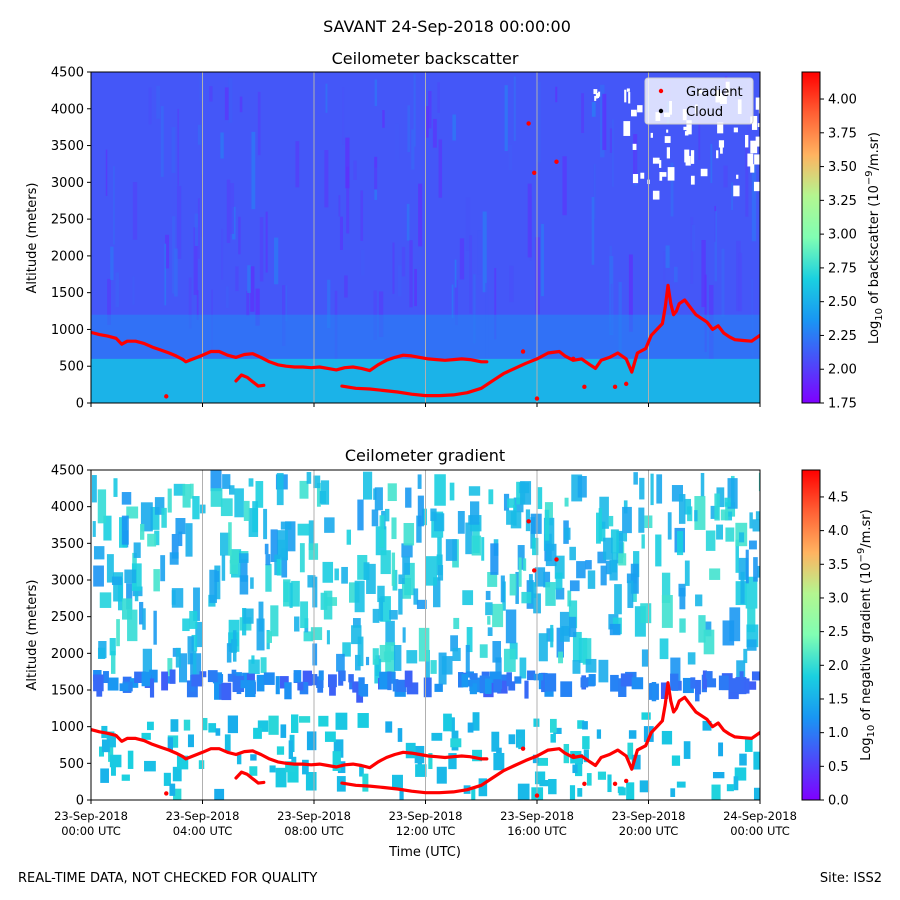 This screenshot has height=900, width=900. What do you see at coordinates (425, 455) in the screenshot?
I see `bottom-chart-title: Ceilometer gradient` at bounding box center [425, 455].